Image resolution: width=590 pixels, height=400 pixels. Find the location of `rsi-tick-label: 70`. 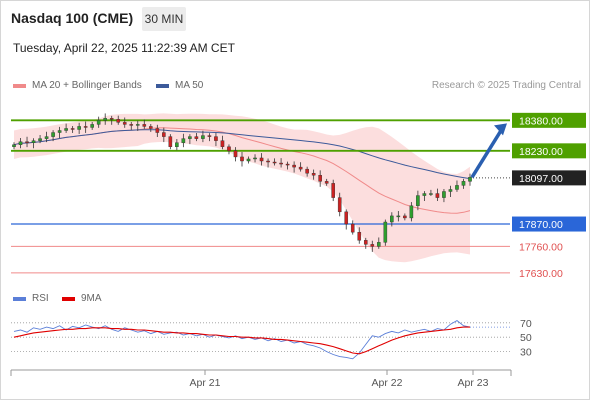

rsi-tick-label: 70 is located at coordinates (526, 324).